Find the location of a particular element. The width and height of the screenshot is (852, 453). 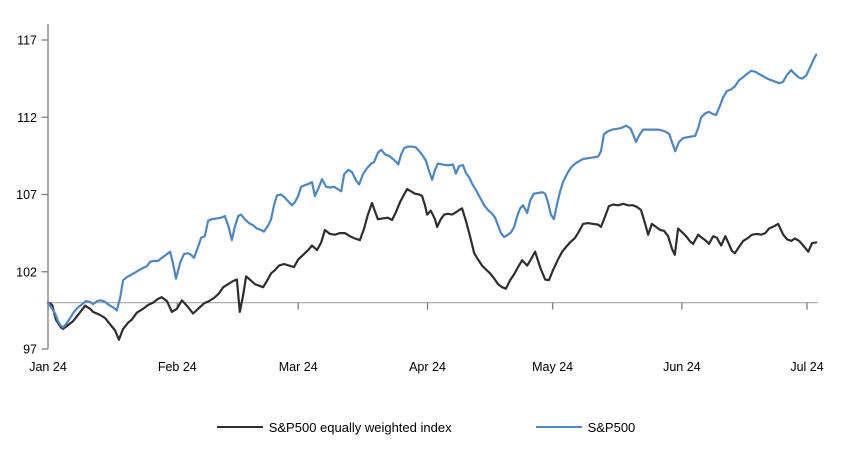

x-tick-label: May 24 is located at coordinates (552, 367).